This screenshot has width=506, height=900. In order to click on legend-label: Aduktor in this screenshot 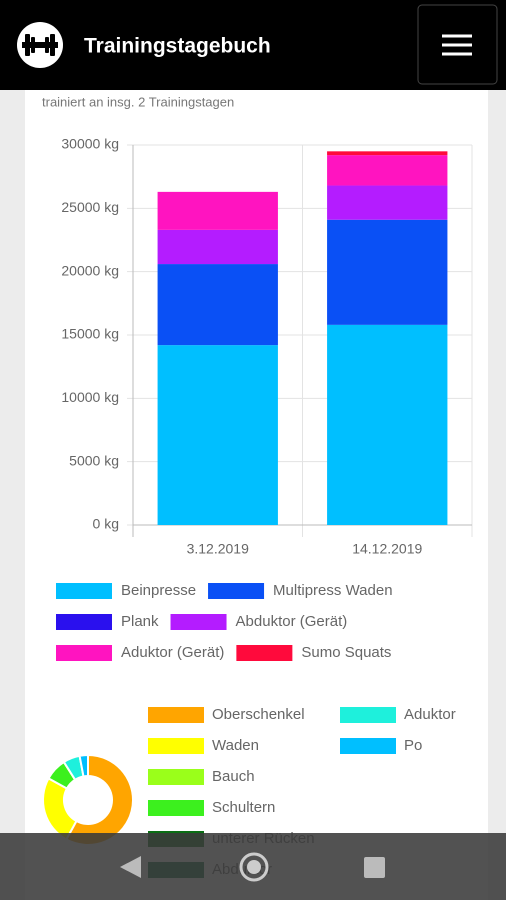, I will do `click(430, 714)`.